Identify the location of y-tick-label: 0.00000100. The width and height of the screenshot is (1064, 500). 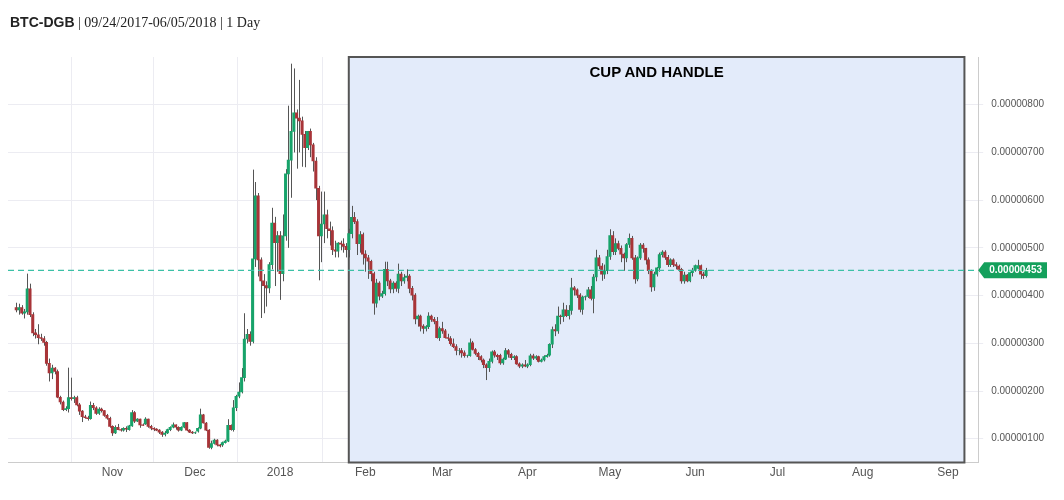
(1018, 438).